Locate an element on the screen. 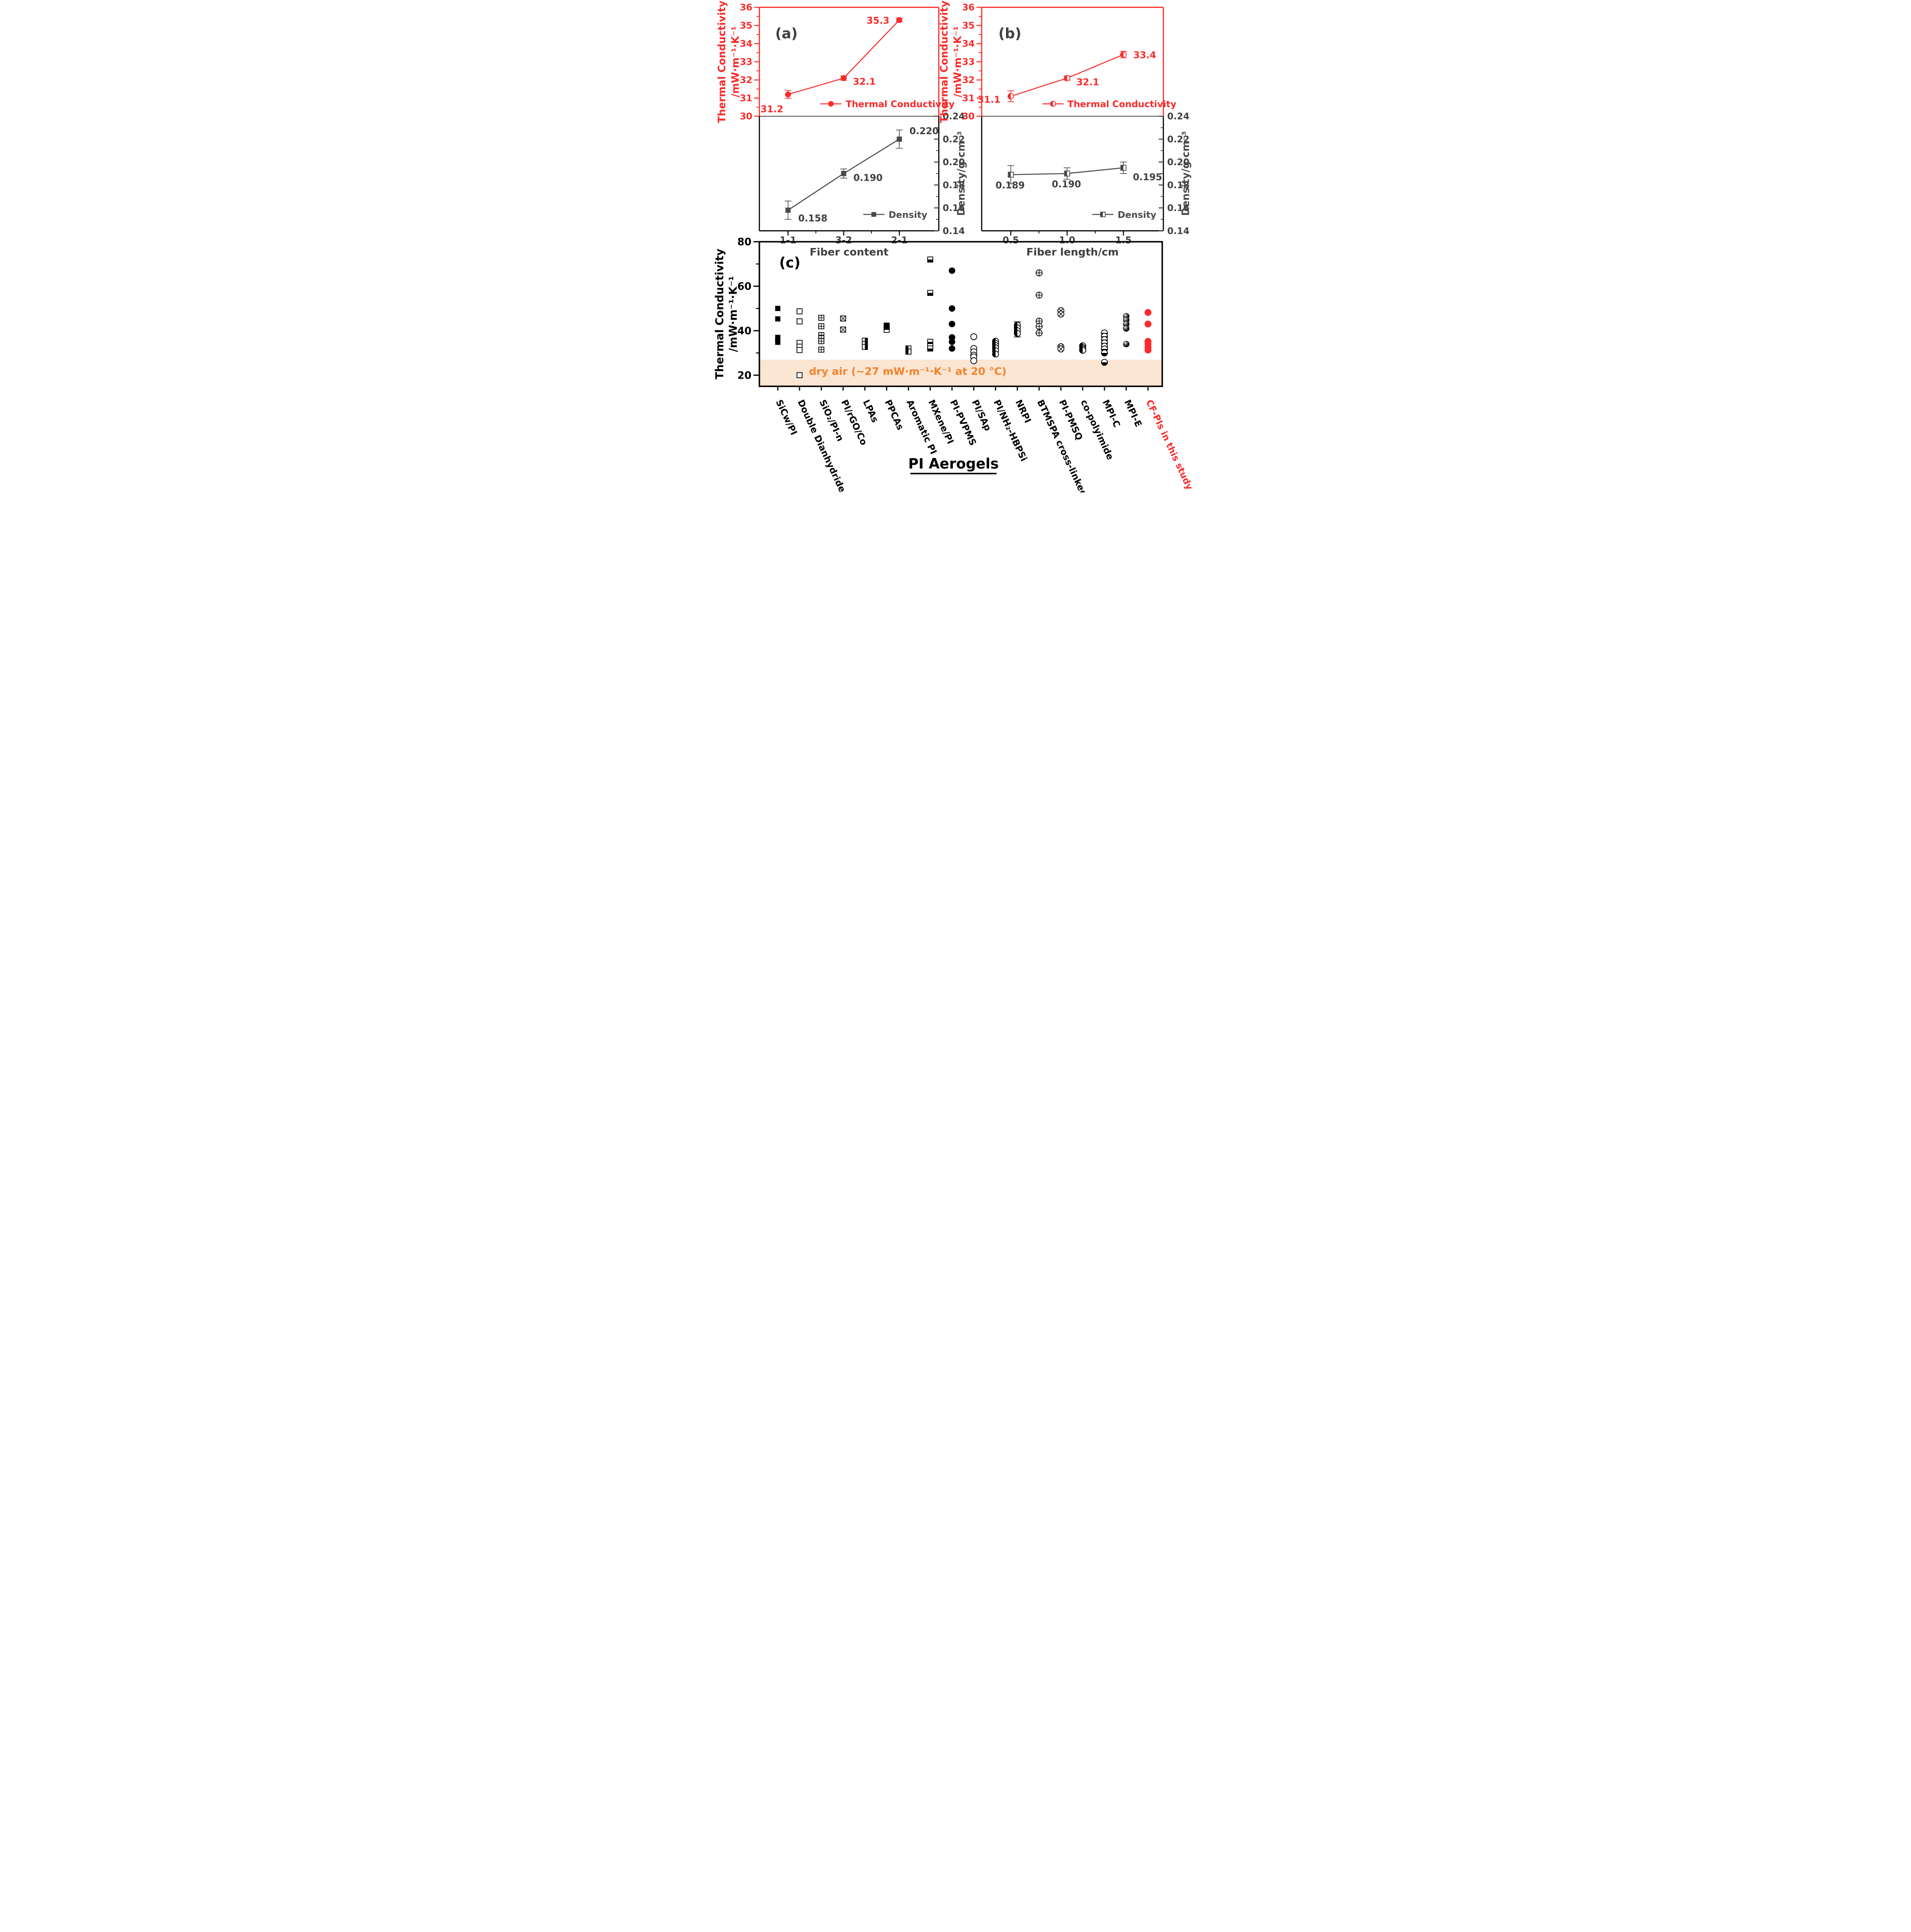 The image size is (1911, 1932). tc-line is located at coordinates (844, 57).